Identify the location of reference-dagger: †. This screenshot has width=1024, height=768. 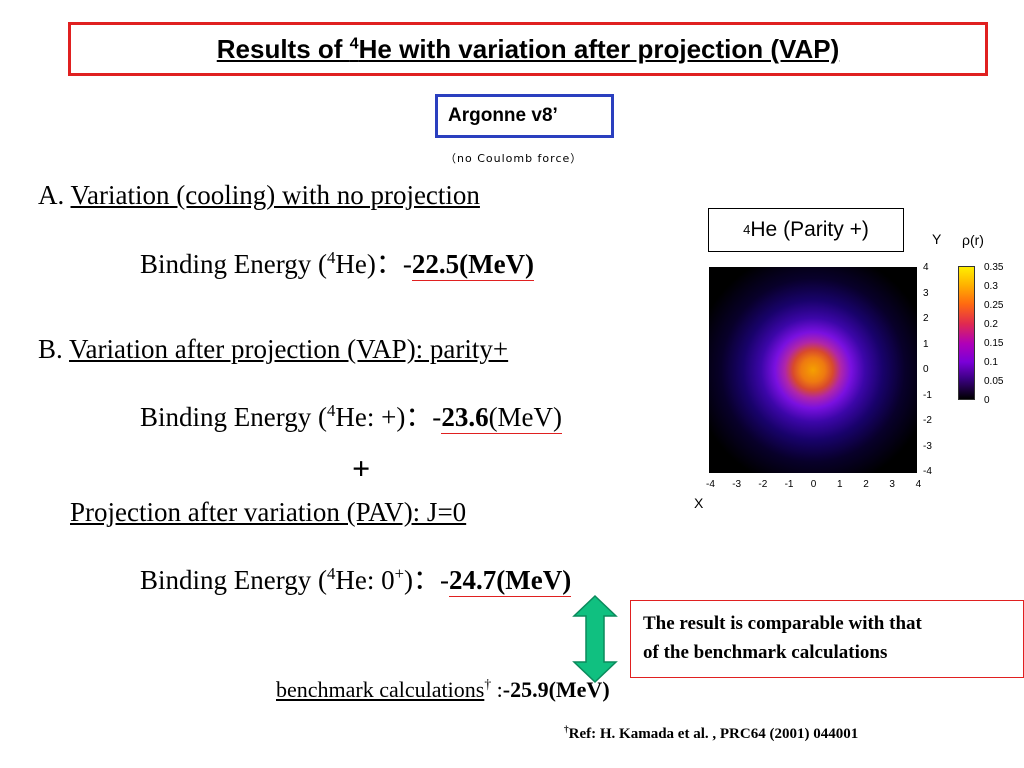
(566, 730).